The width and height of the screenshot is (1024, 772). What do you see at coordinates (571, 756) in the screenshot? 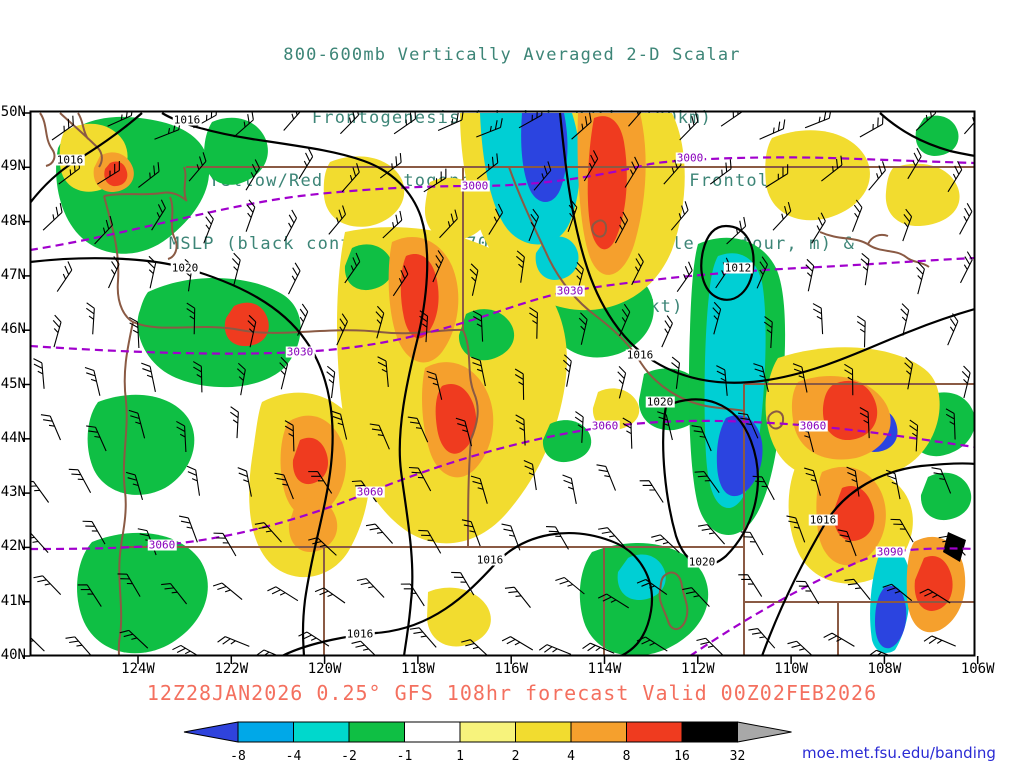
I see `colorbar-label: 4` at bounding box center [571, 756].